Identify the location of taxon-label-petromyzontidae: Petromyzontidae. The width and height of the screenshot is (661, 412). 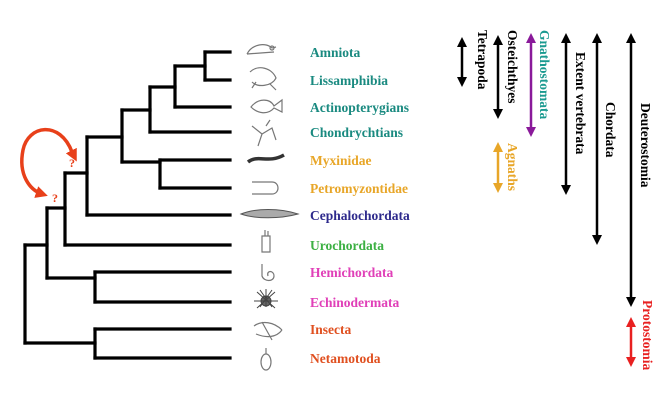
(359, 188).